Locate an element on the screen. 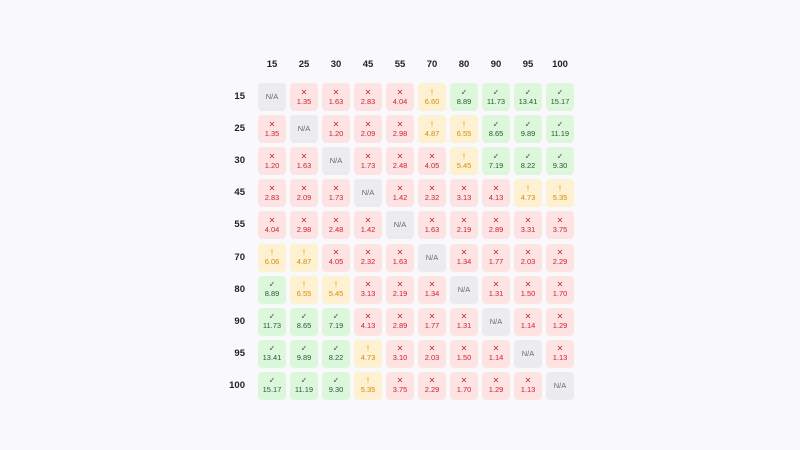 The image size is (800, 450). cell-value: 1.42 is located at coordinates (400, 197).